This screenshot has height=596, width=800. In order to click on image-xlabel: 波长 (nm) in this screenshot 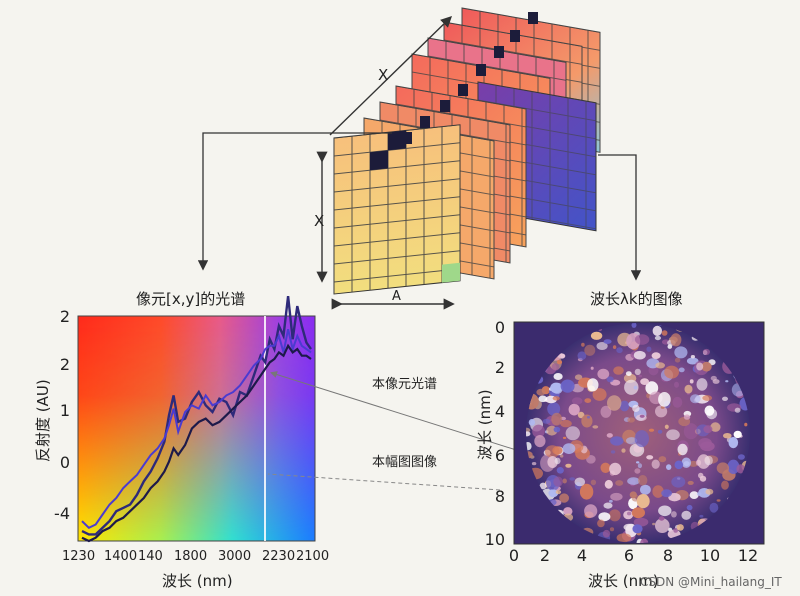, I will do `click(623, 581)`.